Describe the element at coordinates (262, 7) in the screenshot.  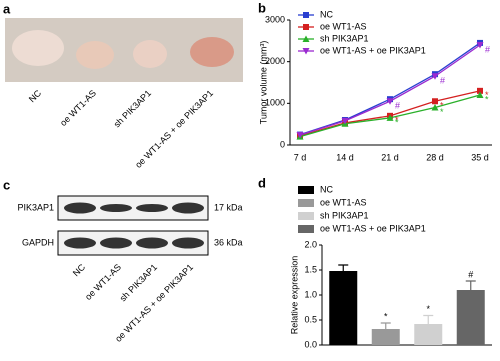
I see `panel-label: b` at that location.